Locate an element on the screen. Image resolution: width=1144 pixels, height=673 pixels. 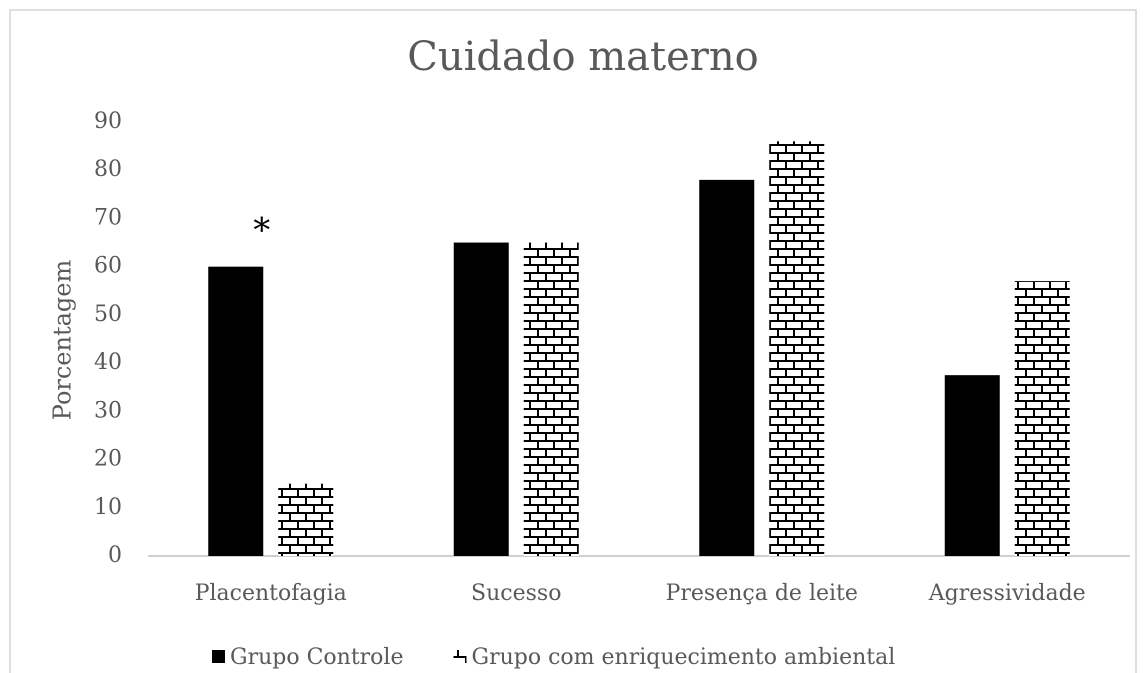
x-tick-label: Agressividade is located at coordinates (1007, 593).